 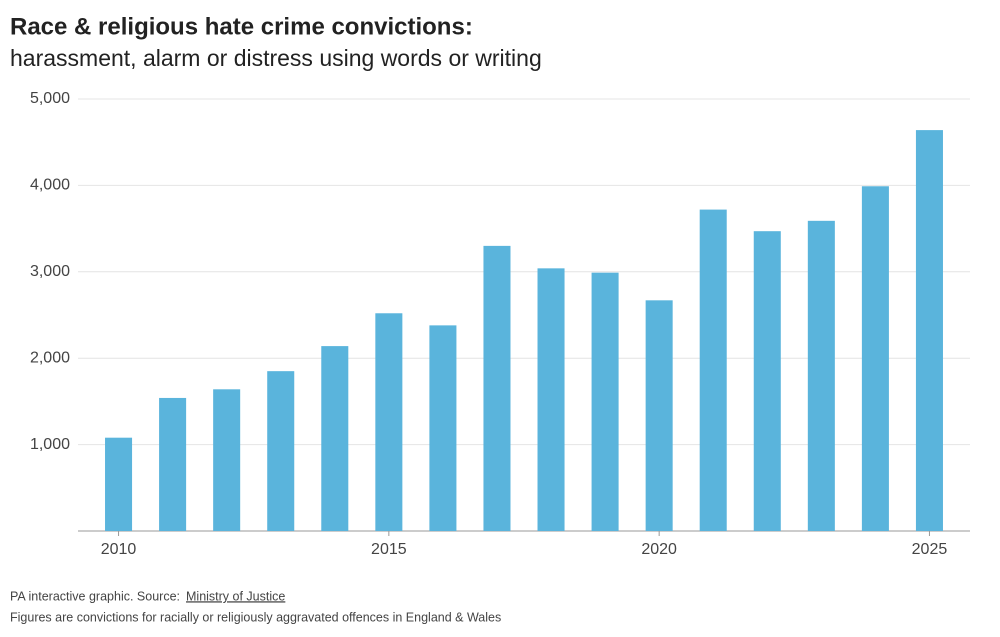 I want to click on y-tick-label: 1,000, so click(x=50, y=444).